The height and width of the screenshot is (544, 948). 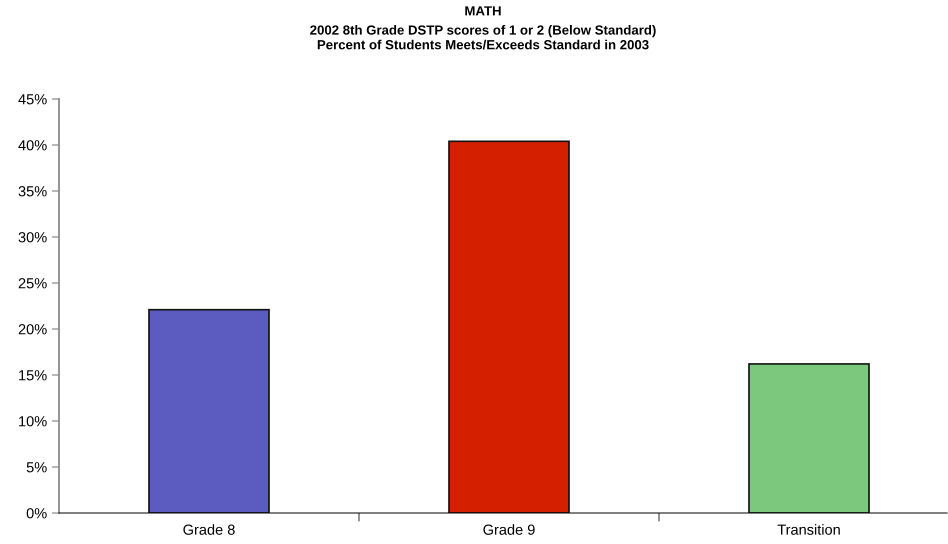 I want to click on y-tick-label: 0%, so click(x=36, y=513).